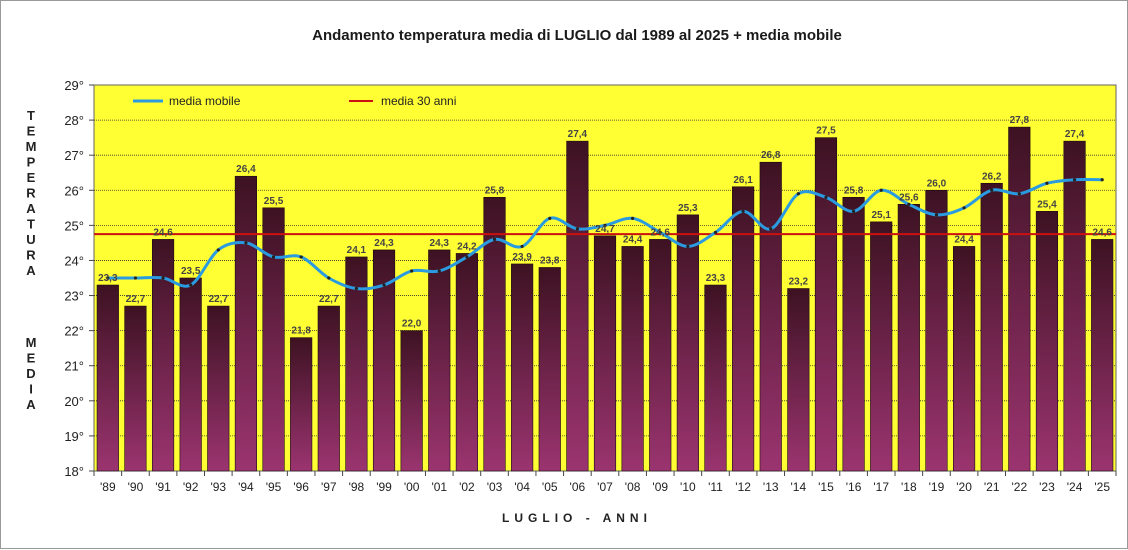 The width and height of the screenshot is (1128, 550). I want to click on x-tick-label: '90, so click(136, 487).